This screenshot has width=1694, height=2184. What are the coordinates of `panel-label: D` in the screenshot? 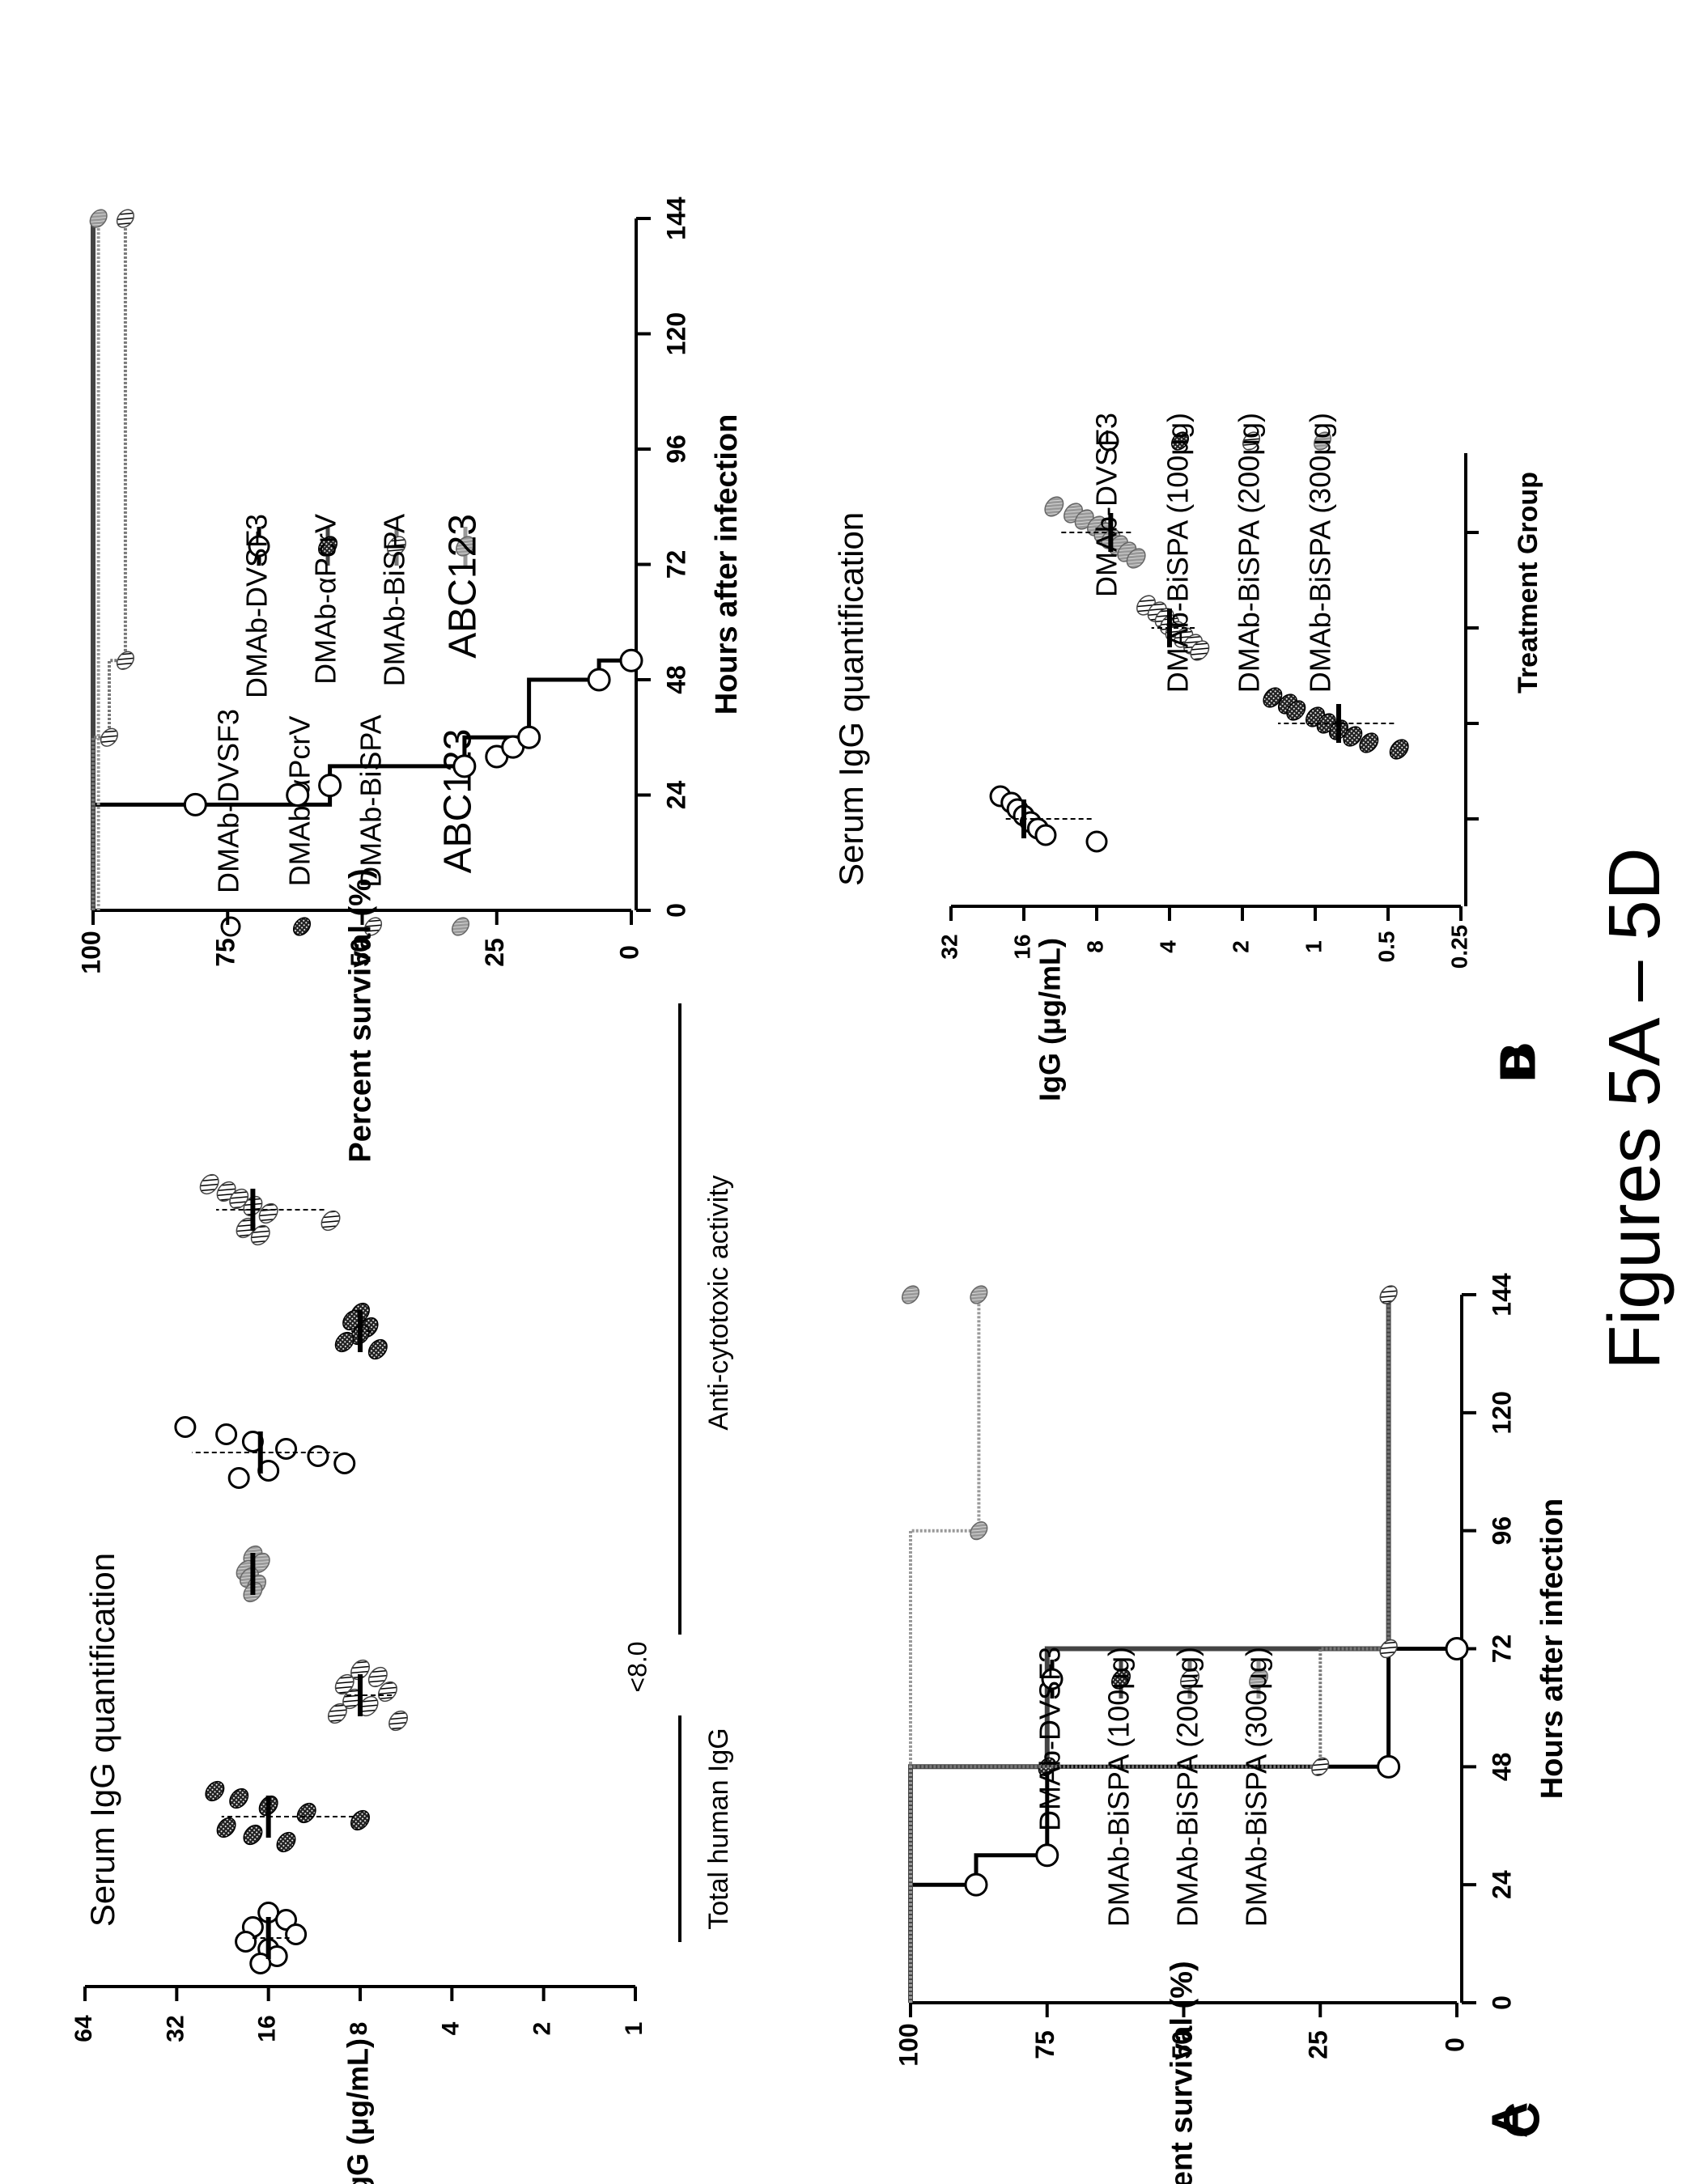 It's located at (1518, 1064).